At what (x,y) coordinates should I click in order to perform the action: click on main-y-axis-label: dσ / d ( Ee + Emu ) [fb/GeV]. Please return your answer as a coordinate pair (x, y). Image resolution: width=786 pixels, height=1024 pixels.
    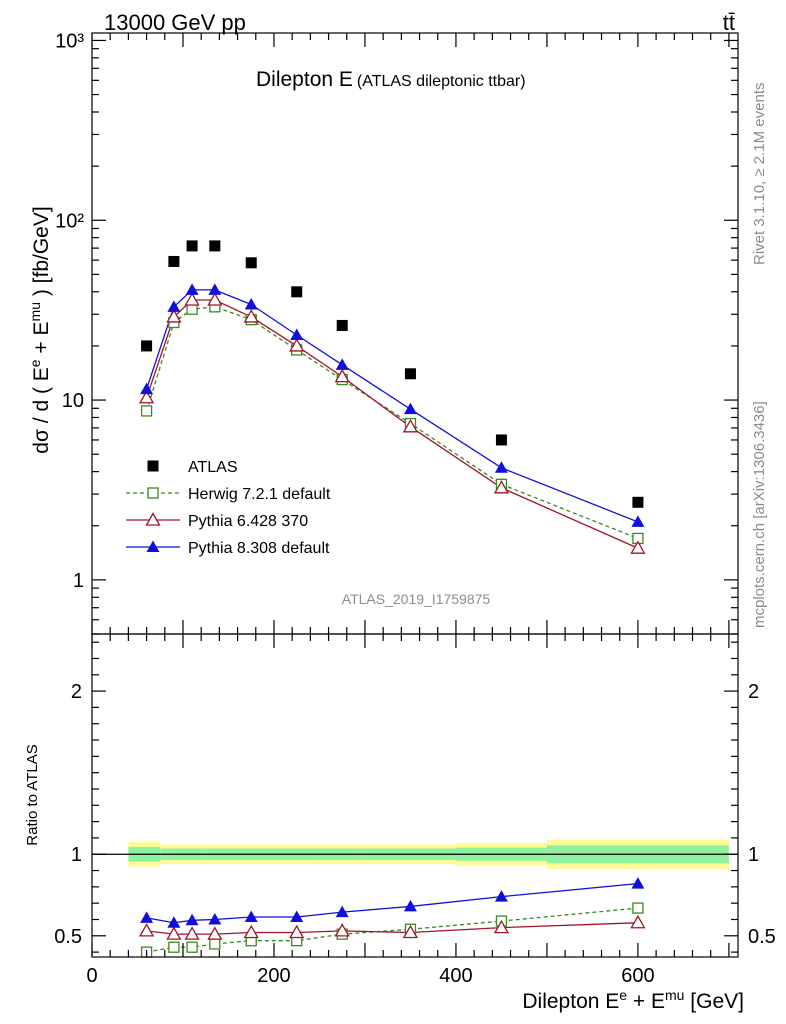
    Looking at the image, I should click on (40, 329).